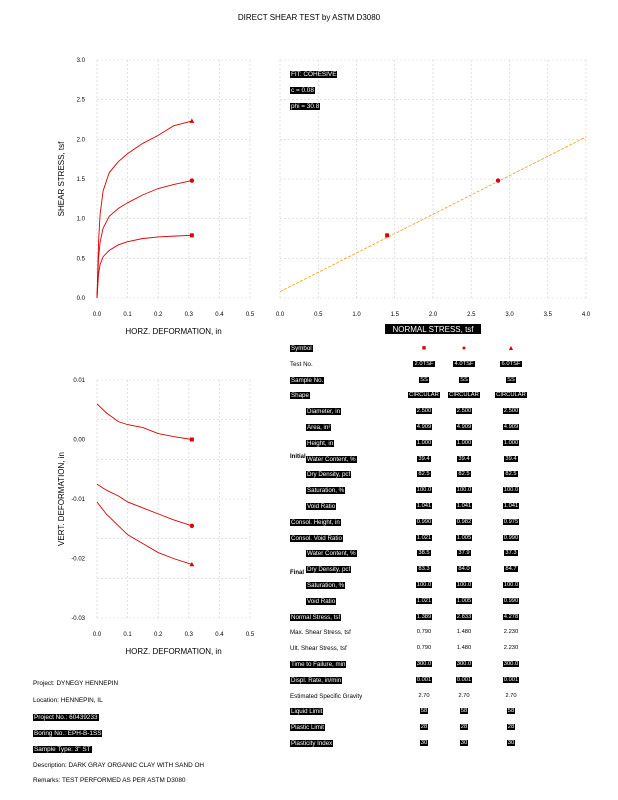  Describe the element at coordinates (316, 617) in the screenshot. I see `table-row-label: Normal Stress, tsf` at that location.